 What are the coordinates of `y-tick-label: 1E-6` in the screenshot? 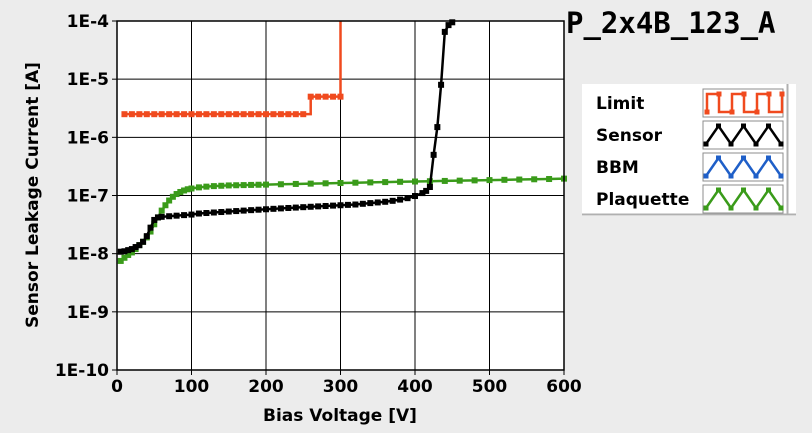 It's located at (88, 138).